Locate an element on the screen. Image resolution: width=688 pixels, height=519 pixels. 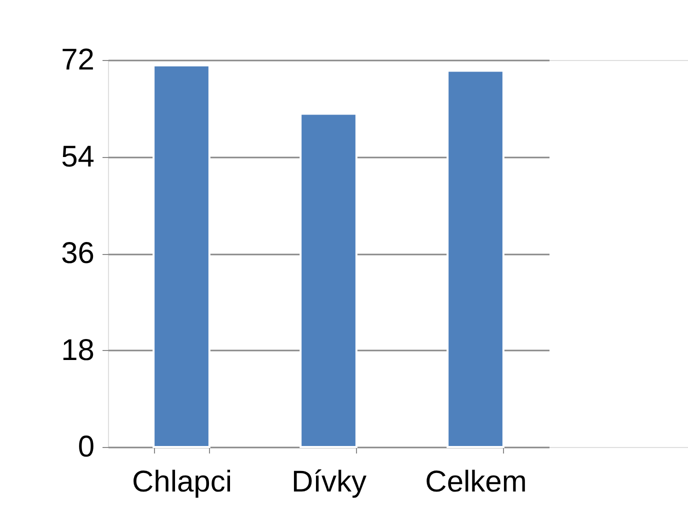
x-tick-label: Celkem is located at coordinates (476, 482).